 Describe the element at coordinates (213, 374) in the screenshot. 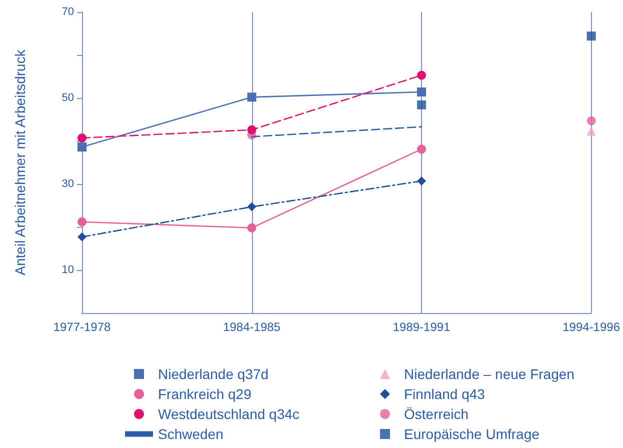

I see `legend-label: Niederlande q37d` at that location.